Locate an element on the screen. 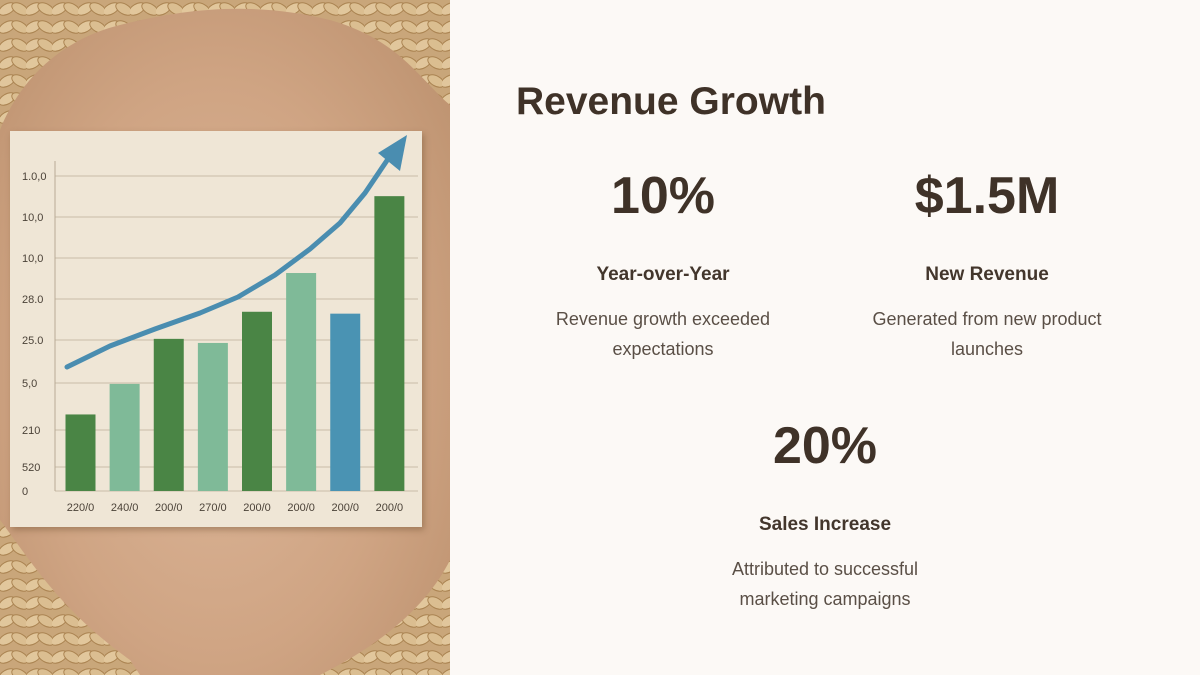 This screenshot has height=675, width=1200. stat-value: 20% is located at coordinates (825, 446).